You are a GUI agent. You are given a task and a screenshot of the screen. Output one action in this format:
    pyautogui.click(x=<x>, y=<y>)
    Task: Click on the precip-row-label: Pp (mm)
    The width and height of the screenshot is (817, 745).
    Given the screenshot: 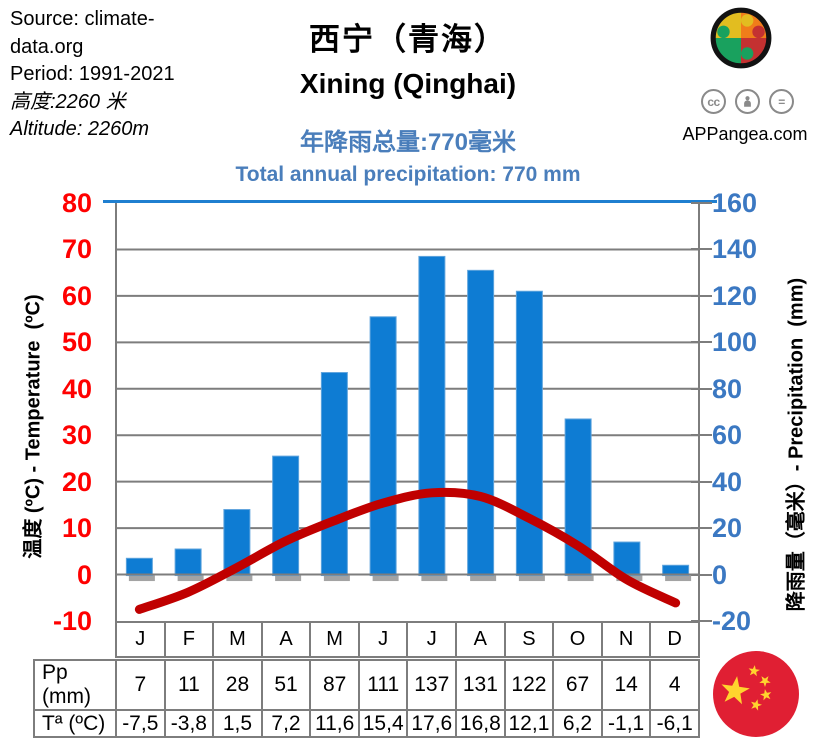 What is the action you would take?
    pyautogui.click(x=66, y=684)
    